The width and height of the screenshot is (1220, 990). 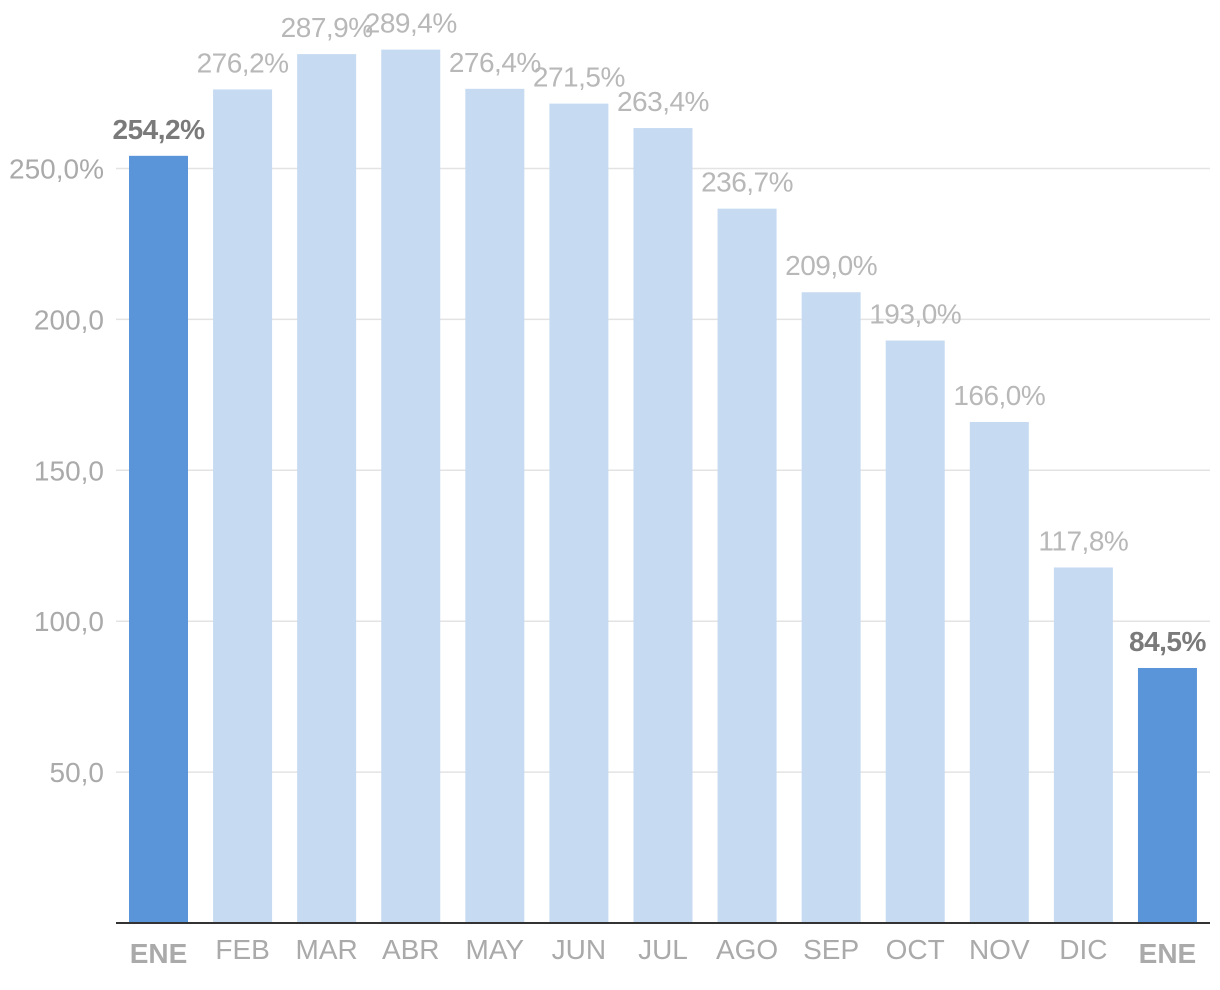 What do you see at coordinates (159, 129) in the screenshot?
I see `data-label: 254,2%` at bounding box center [159, 129].